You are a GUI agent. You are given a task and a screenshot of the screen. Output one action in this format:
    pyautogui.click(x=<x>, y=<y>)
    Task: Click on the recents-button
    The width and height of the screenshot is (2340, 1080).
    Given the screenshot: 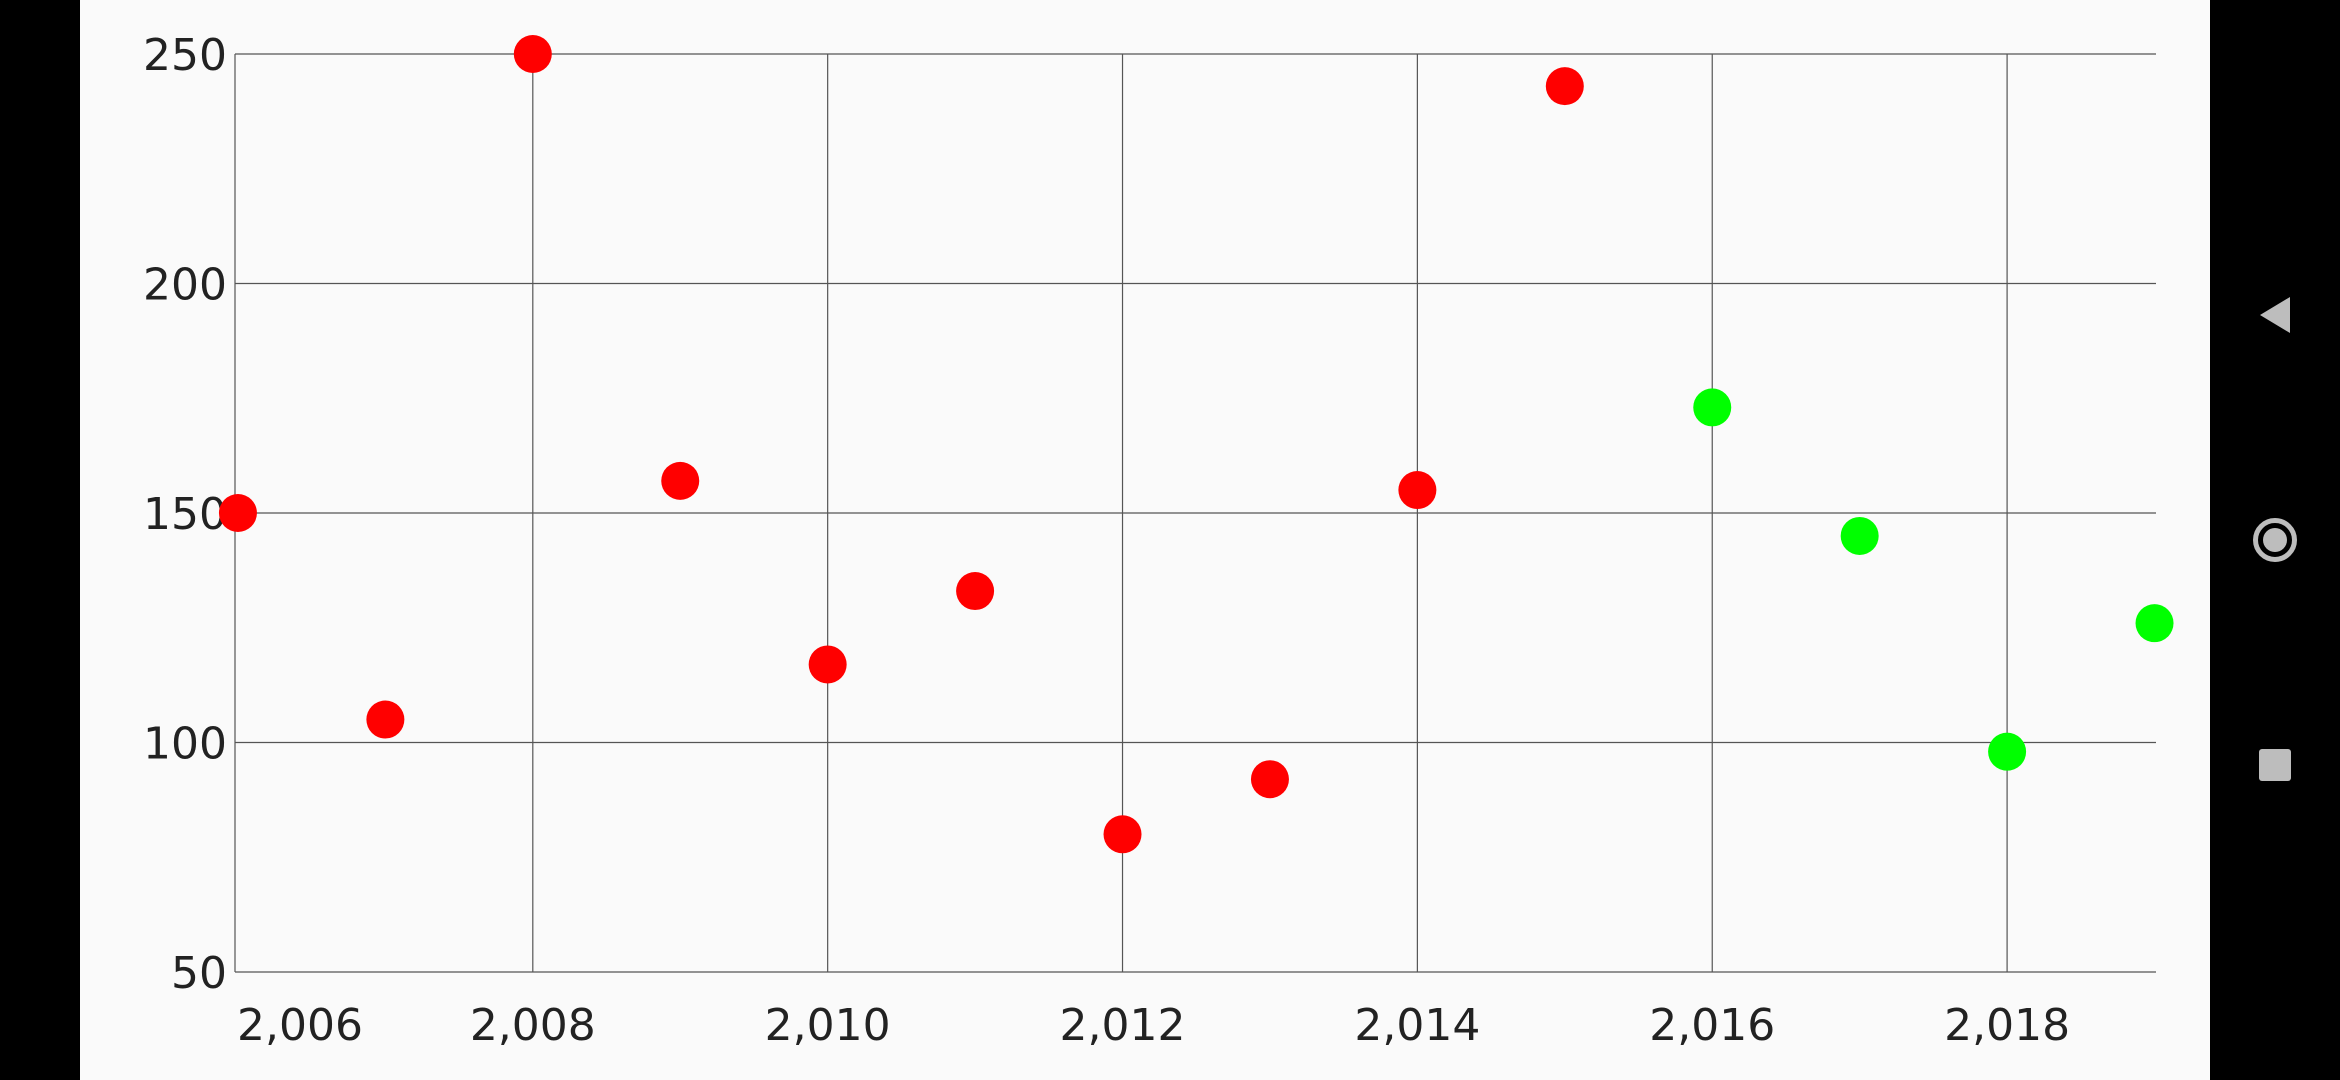 What is the action you would take?
    pyautogui.click(x=2275, y=765)
    